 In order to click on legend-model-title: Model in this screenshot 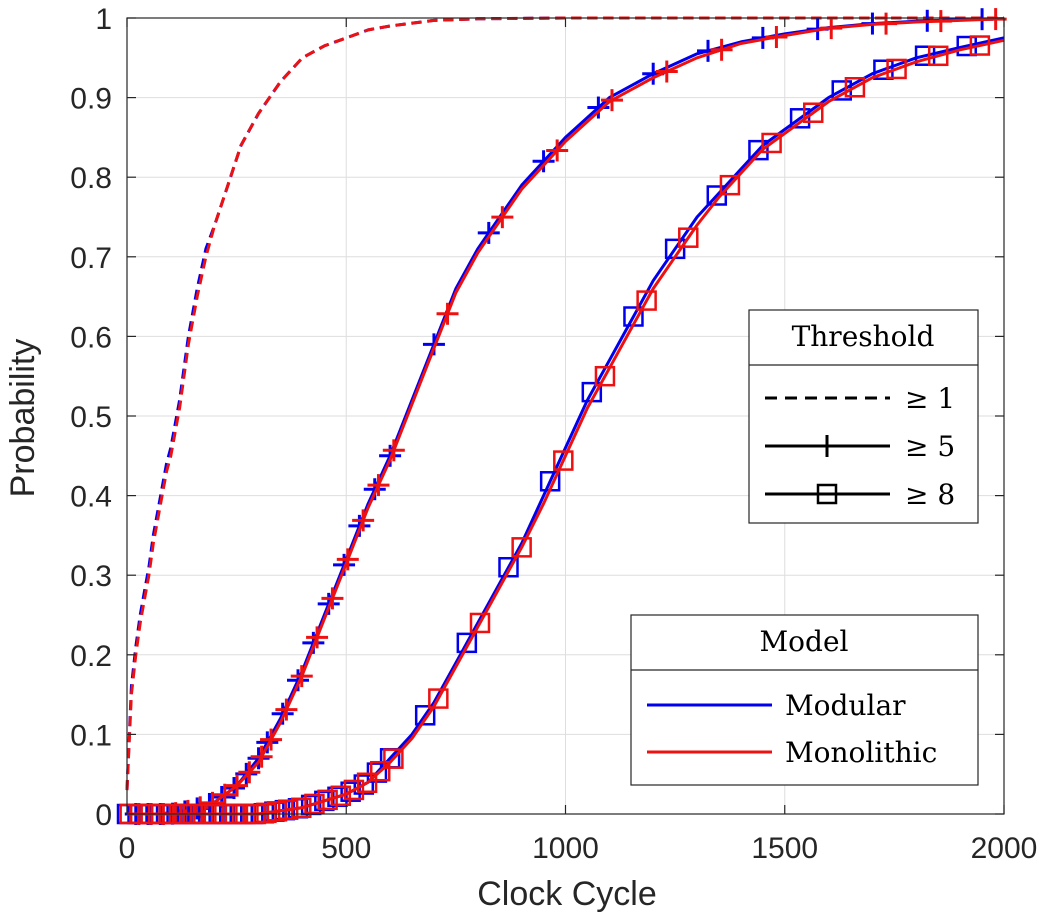, I will do `click(804, 641)`.